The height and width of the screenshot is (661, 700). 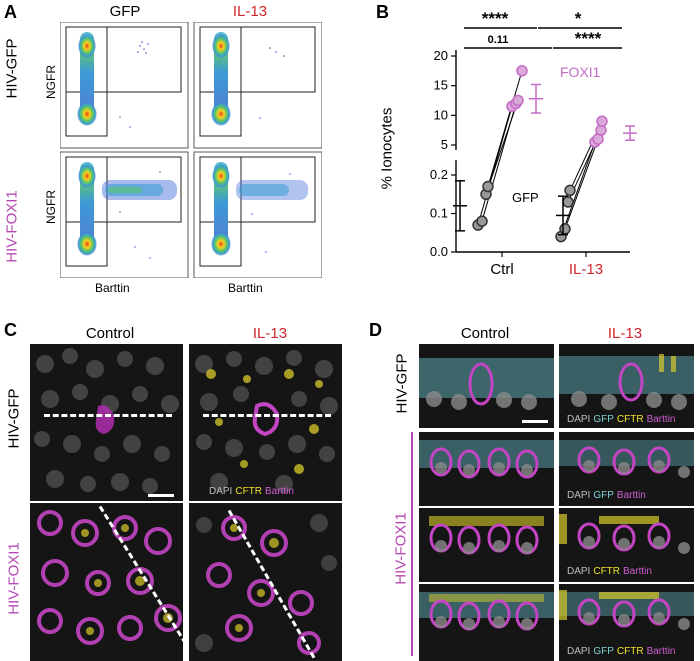 What do you see at coordinates (112, 288) in the screenshot?
I see `panel-a-xaxis-left: Barttin` at bounding box center [112, 288].